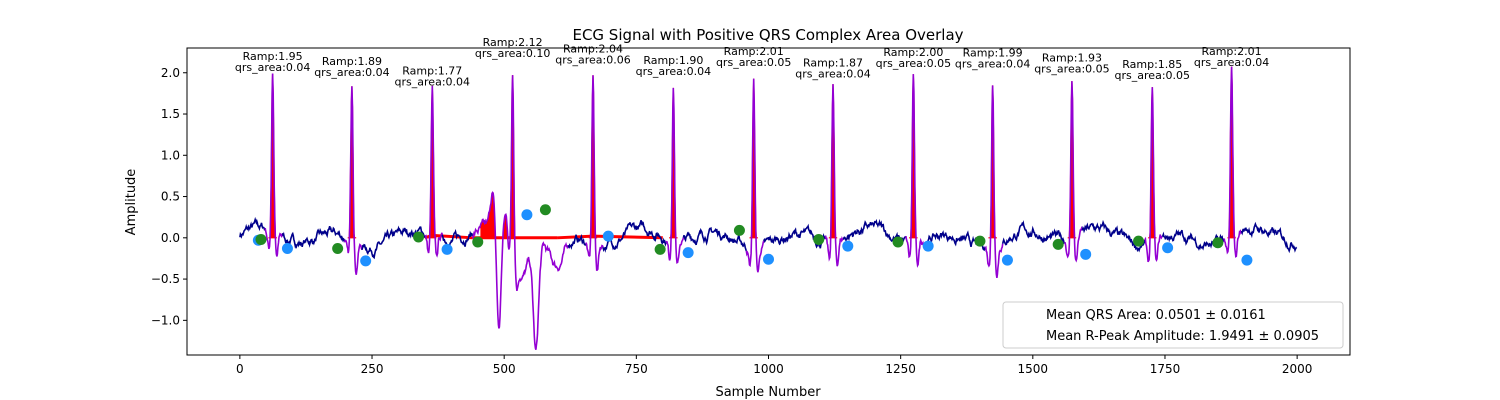  What do you see at coordinates (592, 59) in the screenshot?
I see `peak-annotation-qrs-area: qrs_area:0.06` at bounding box center [592, 59].